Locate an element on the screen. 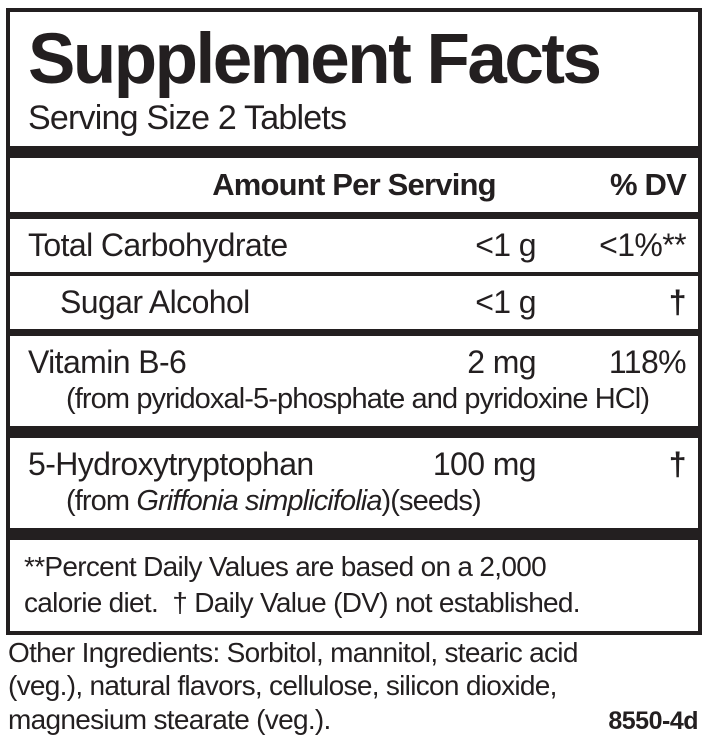 This screenshot has width=714, height=739. source-note-prefix: (from is located at coordinates (101, 501).